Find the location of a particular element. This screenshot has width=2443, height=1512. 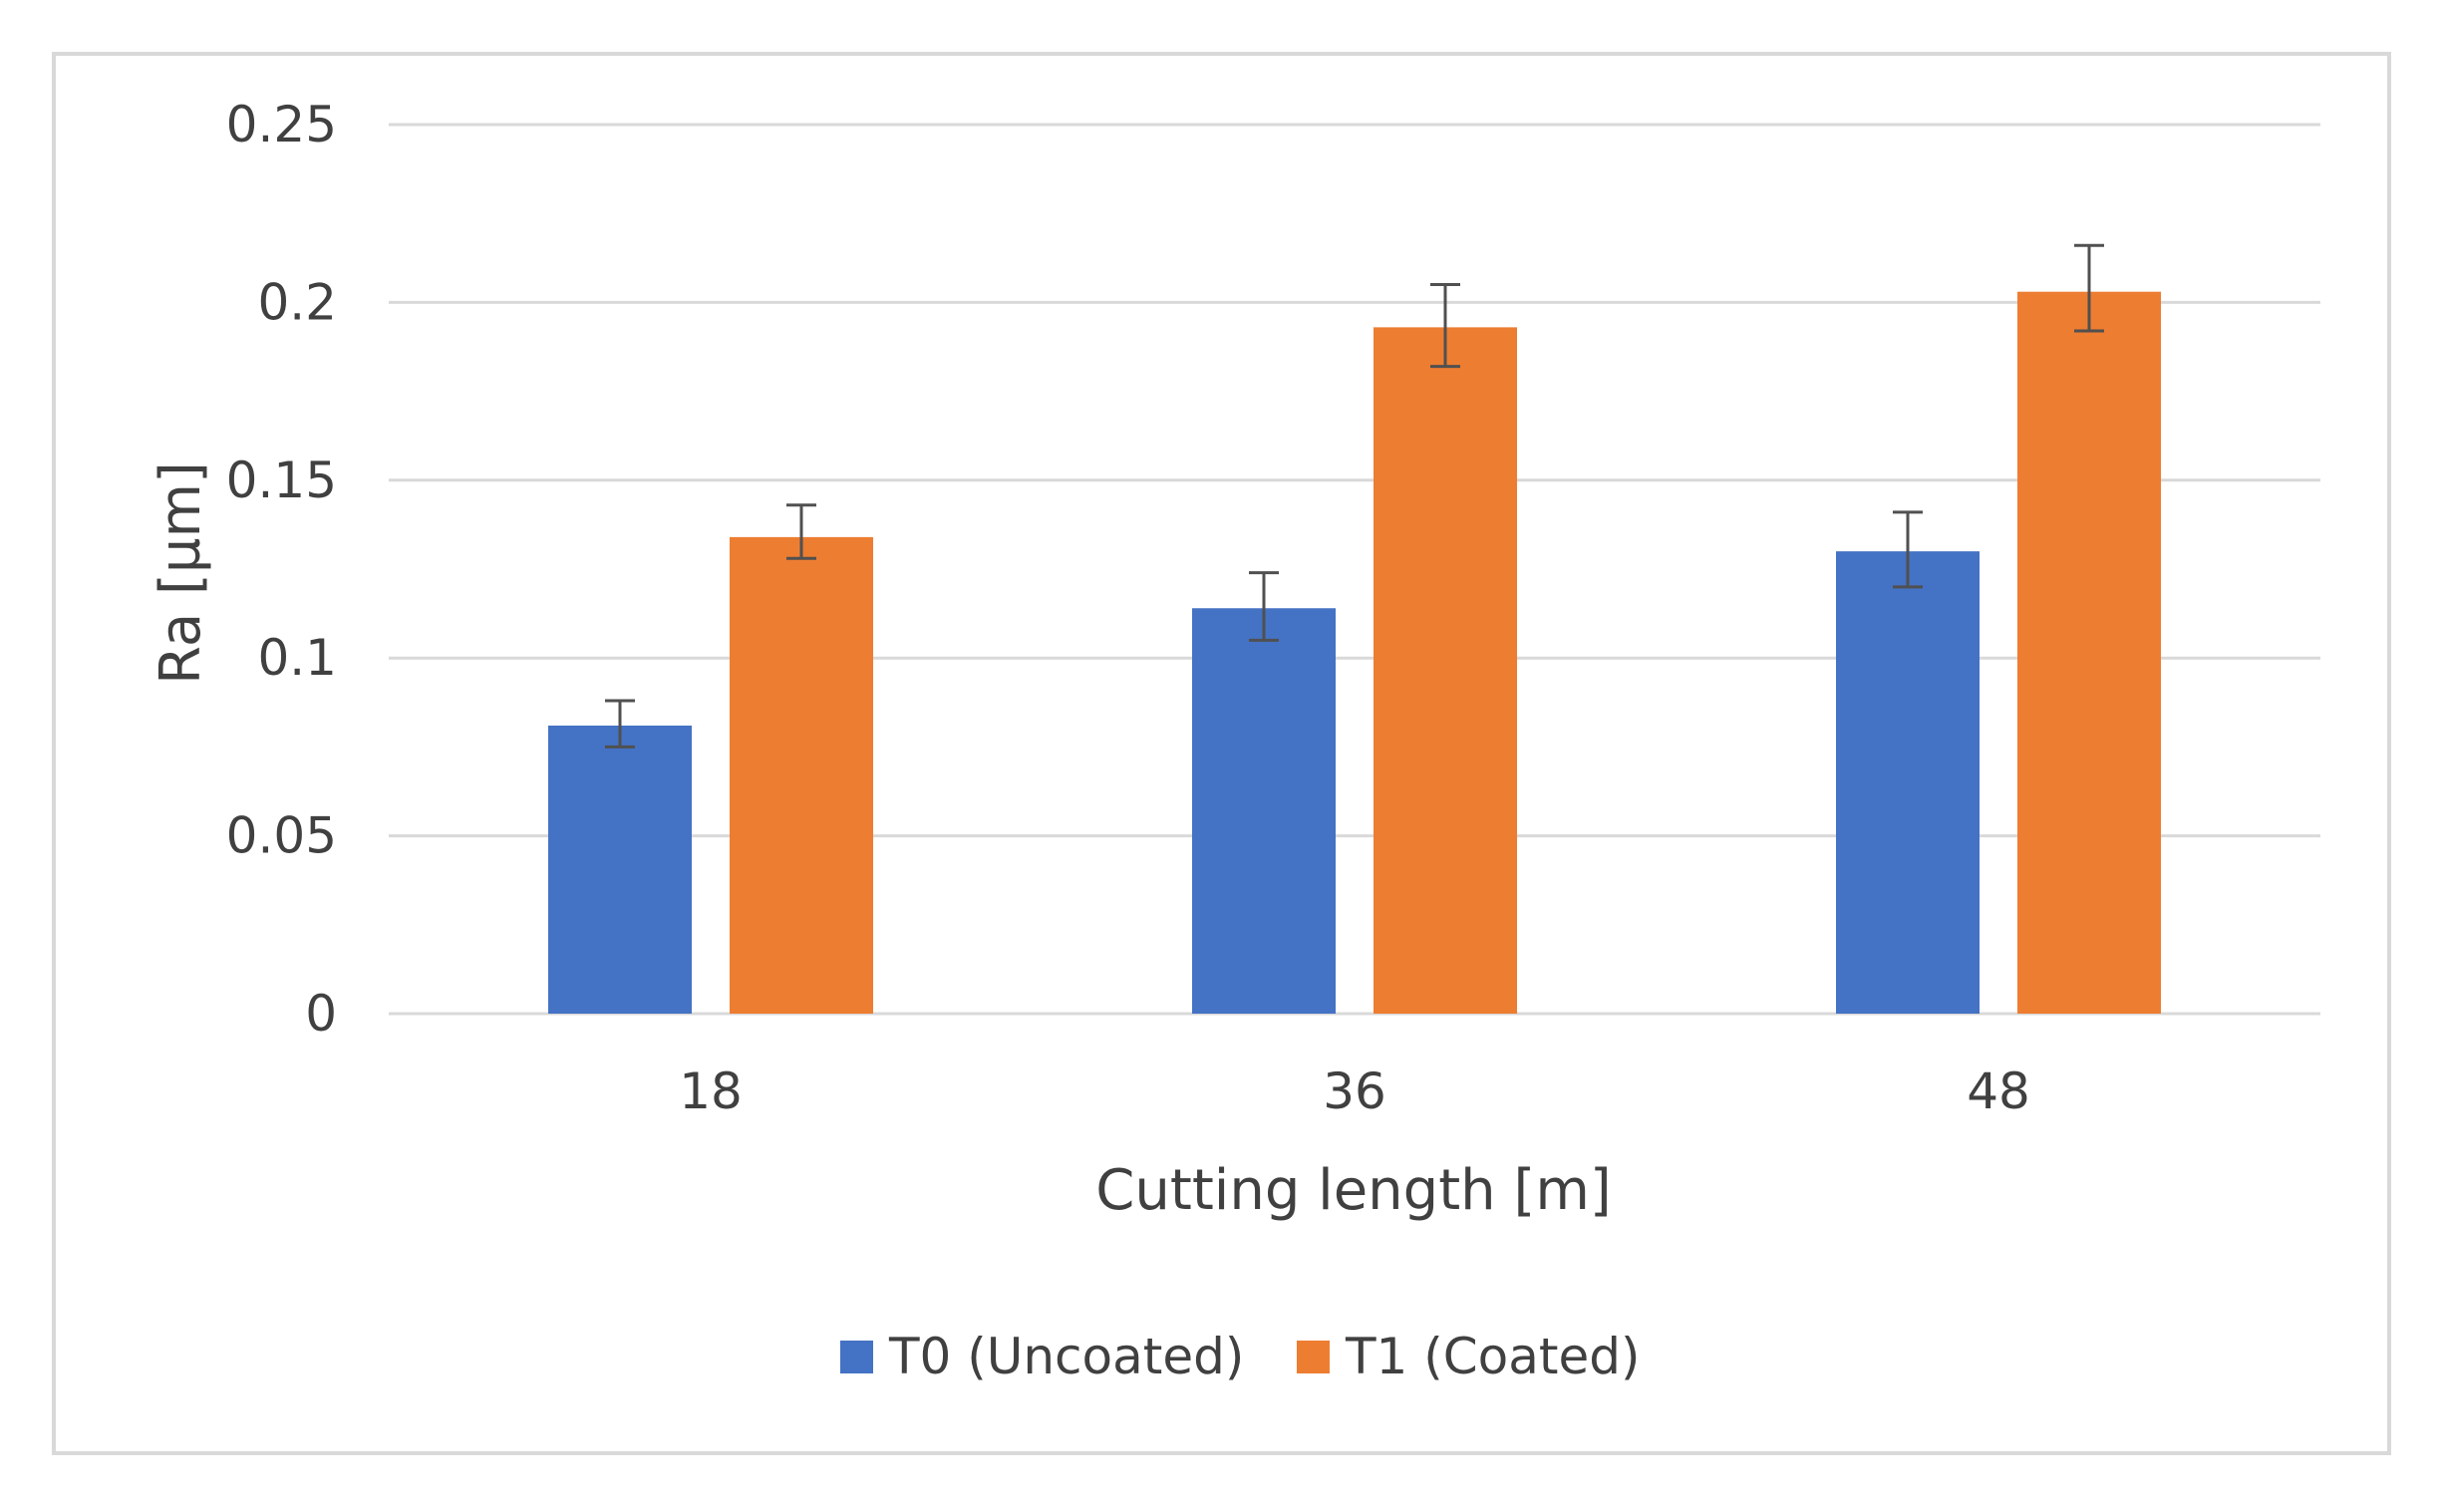

x-tick-label: 36 is located at coordinates (1354, 1091).